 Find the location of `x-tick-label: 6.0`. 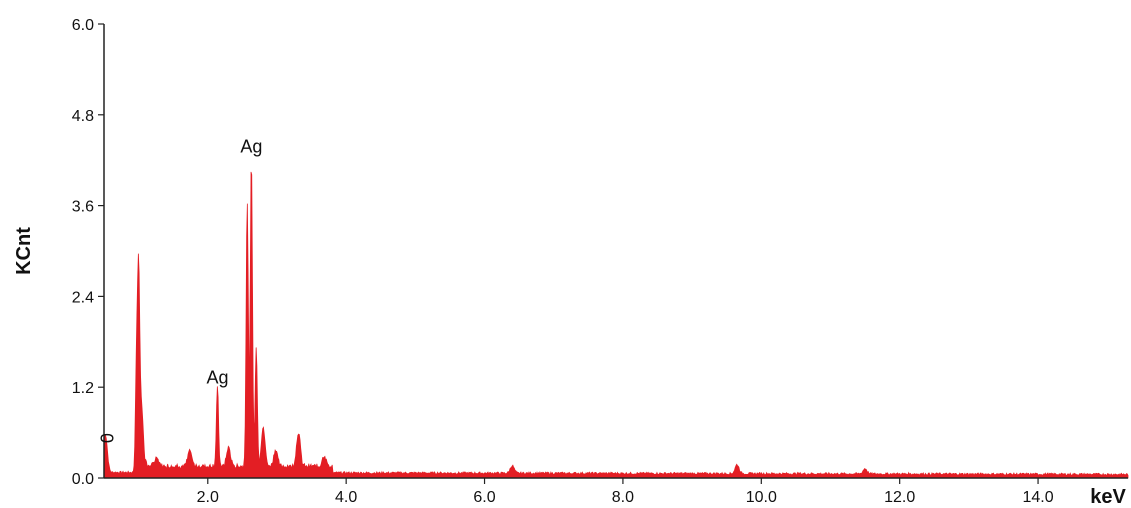

x-tick-label: 6.0 is located at coordinates (484, 497).